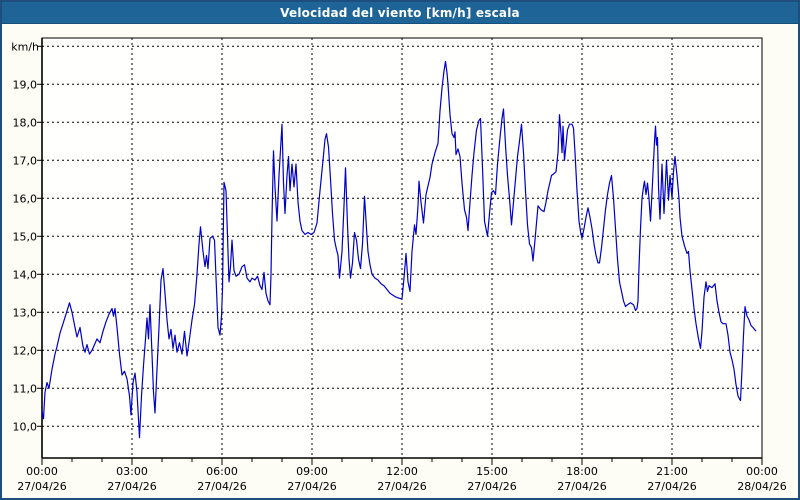 This screenshot has width=800, height=500. What do you see at coordinates (672, 471) in the screenshot?
I see `x-tick-time-label: 21:00` at bounding box center [672, 471].